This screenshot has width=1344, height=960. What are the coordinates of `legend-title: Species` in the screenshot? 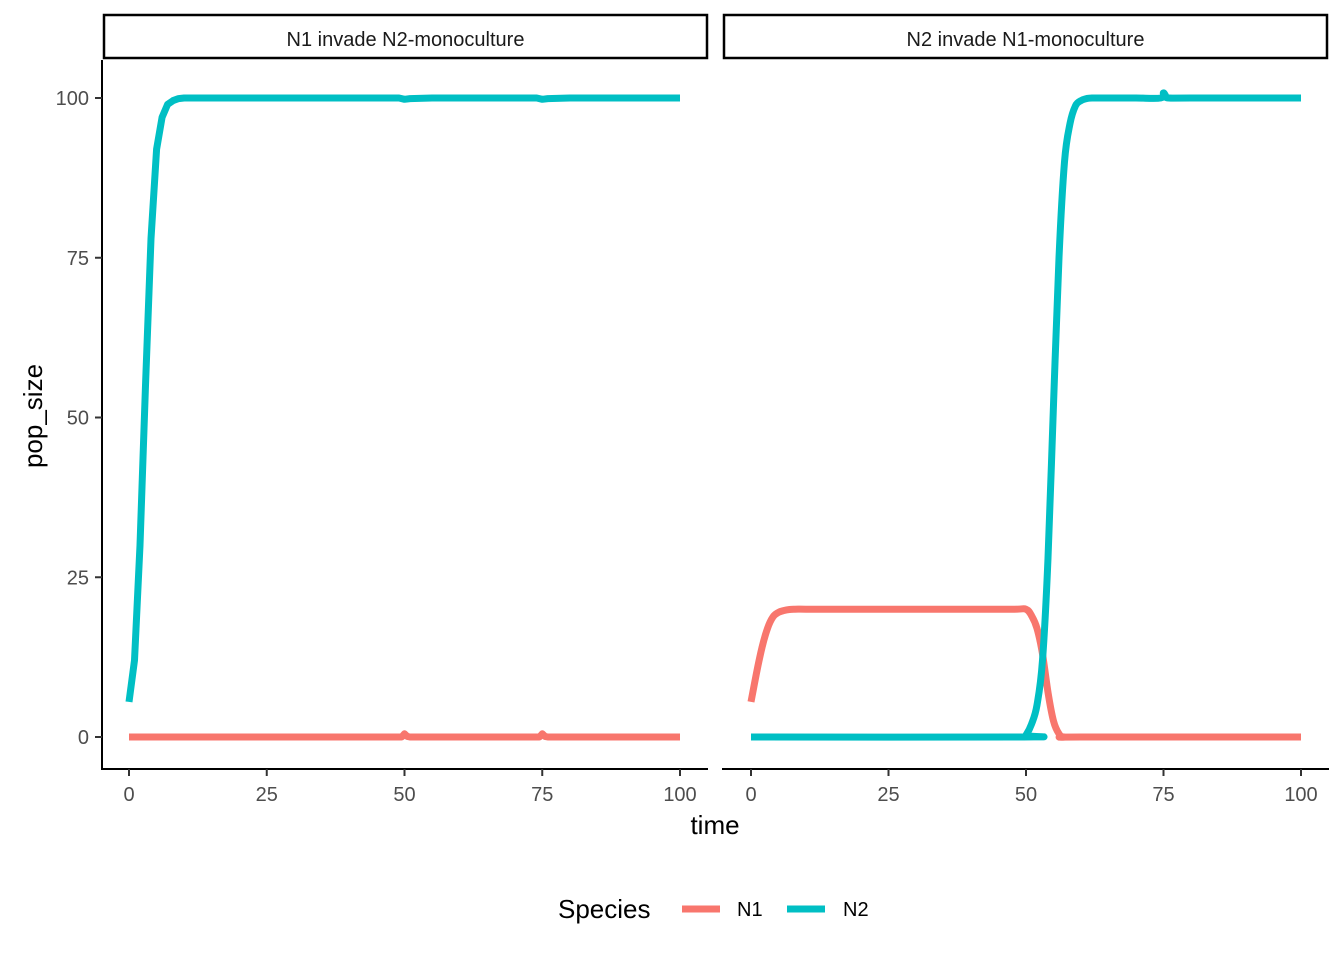 It's located at (604, 909).